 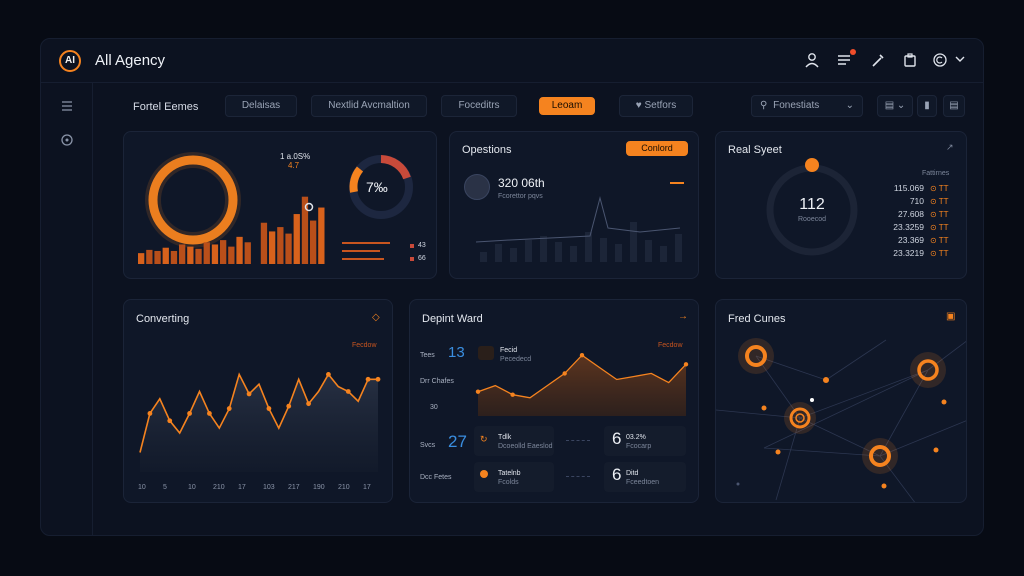 I want to click on row1-icon, so click(x=486, y=353).